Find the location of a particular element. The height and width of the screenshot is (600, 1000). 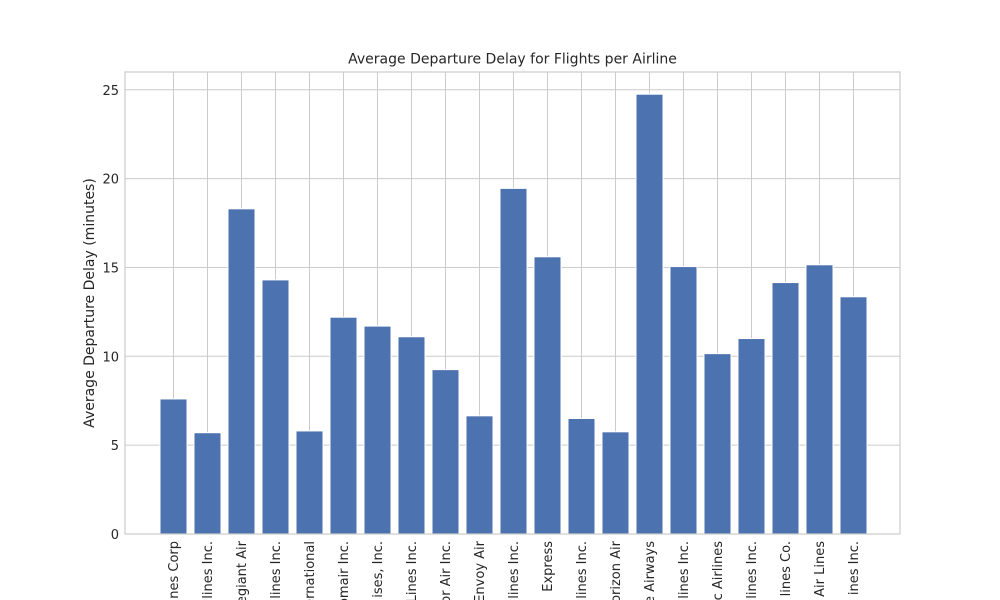

y-tick-label: 25 is located at coordinates (110, 91).